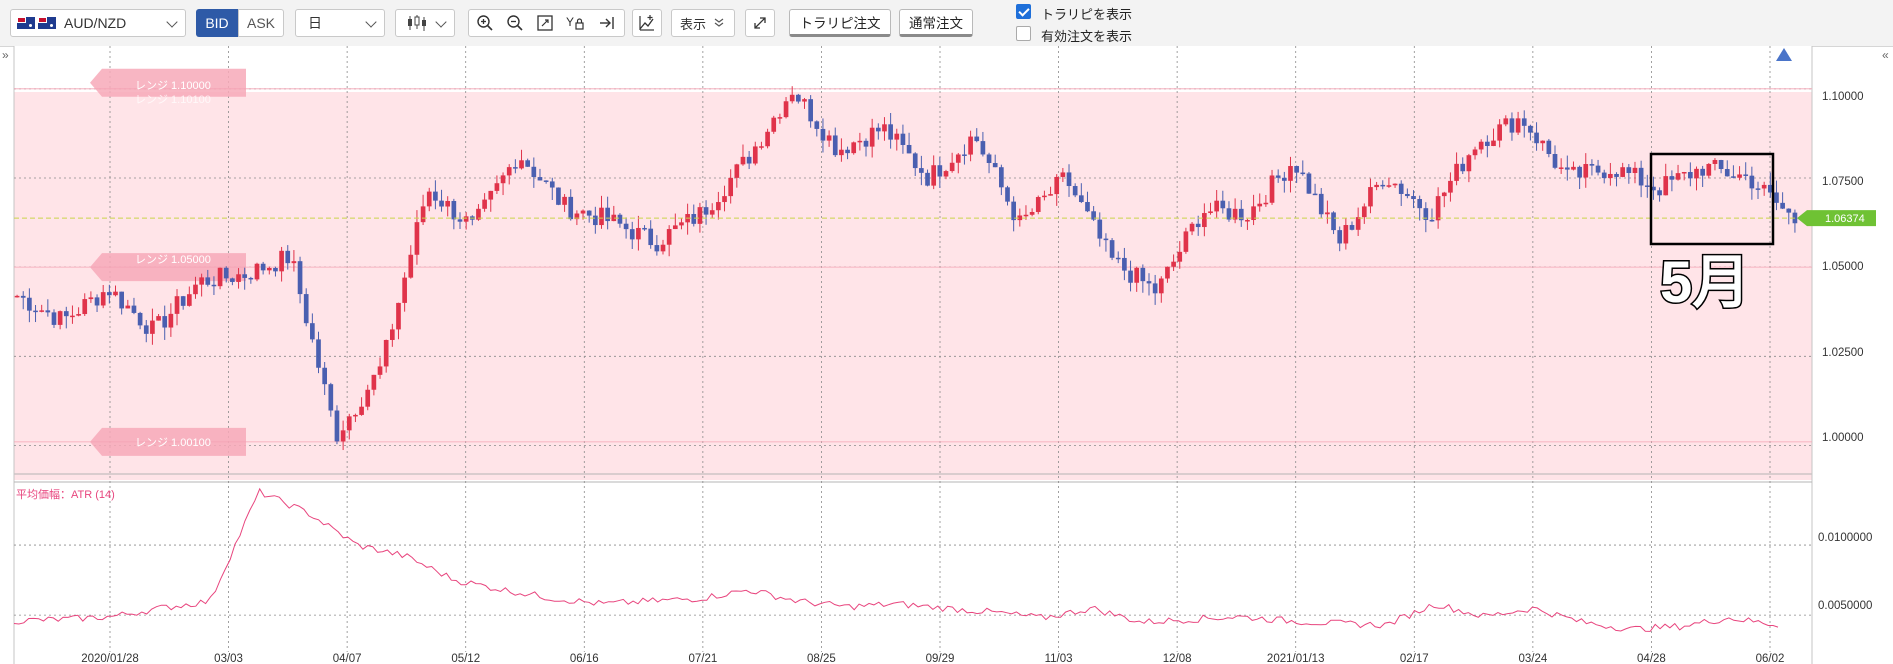 The height and width of the screenshot is (664, 1893). What do you see at coordinates (703, 23) in the screenshot?
I see `display-menu-button: 表示` at bounding box center [703, 23].